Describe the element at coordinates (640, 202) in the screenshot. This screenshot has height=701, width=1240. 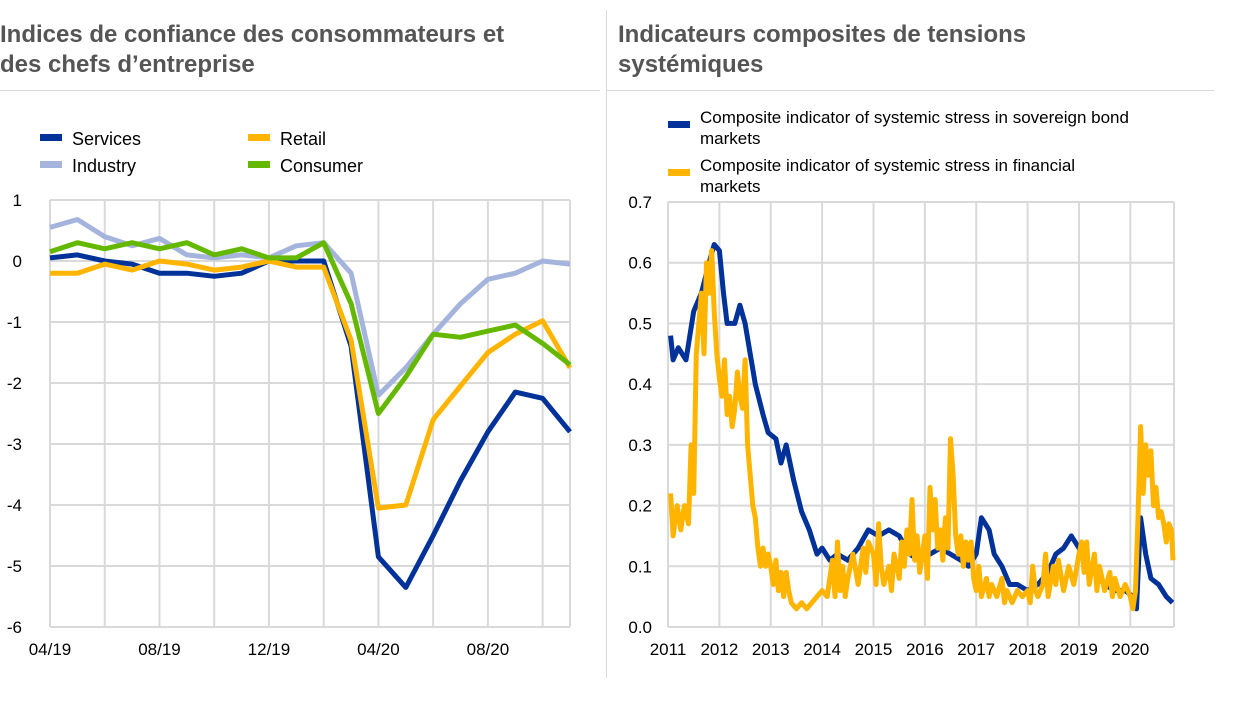
I see `right-y-tick-label: 0.7` at that location.